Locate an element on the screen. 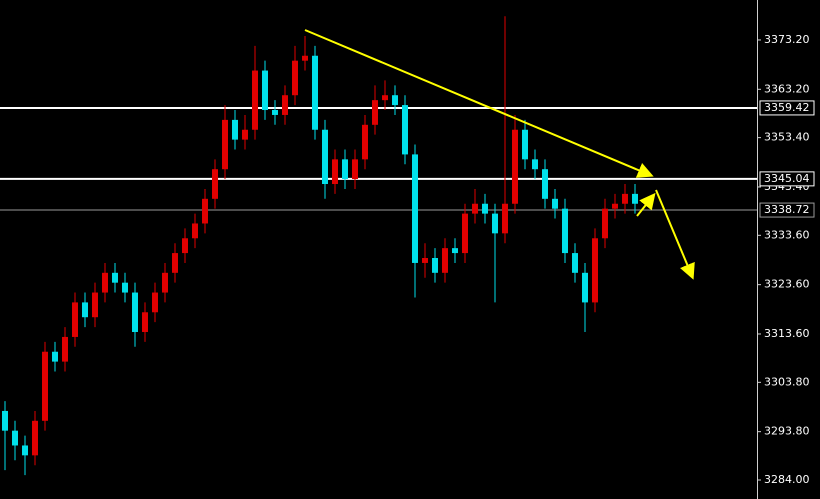  y-tick-label: 3323.60 is located at coordinates (787, 284).